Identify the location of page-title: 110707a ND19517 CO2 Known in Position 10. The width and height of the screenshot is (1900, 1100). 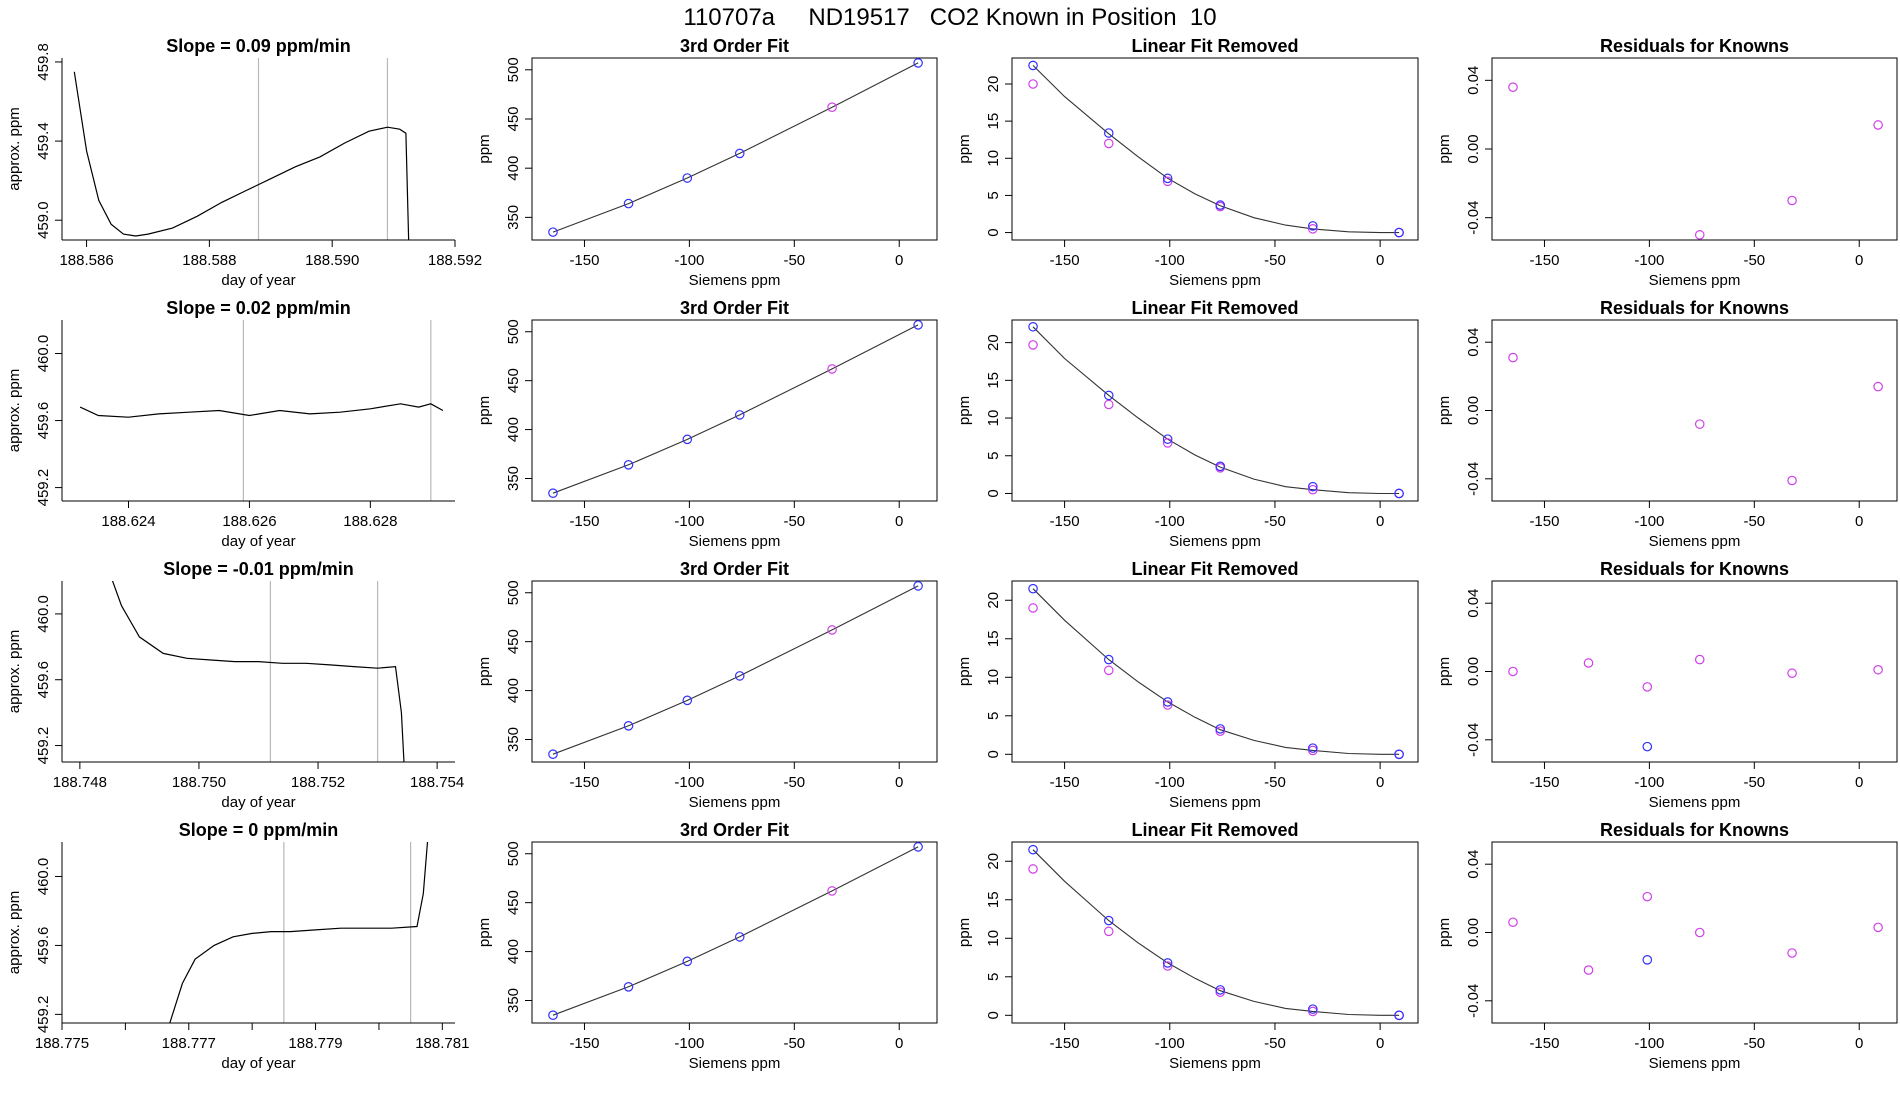
(950, 17).